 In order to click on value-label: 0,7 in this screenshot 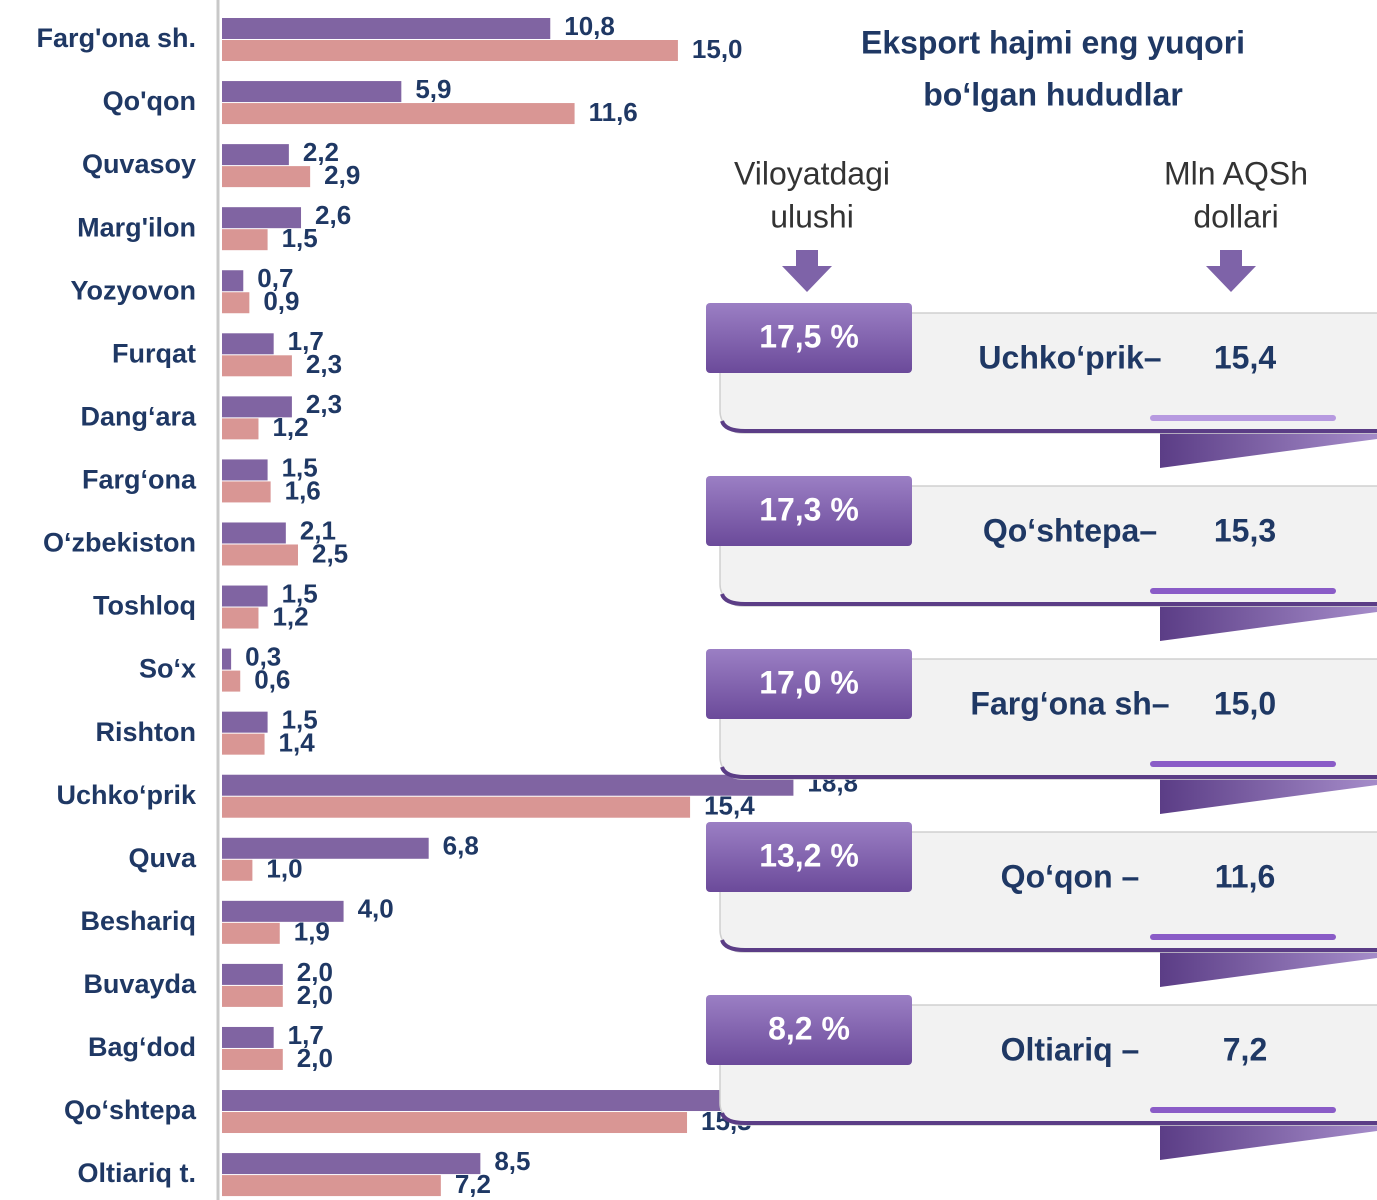, I will do `click(275, 278)`.